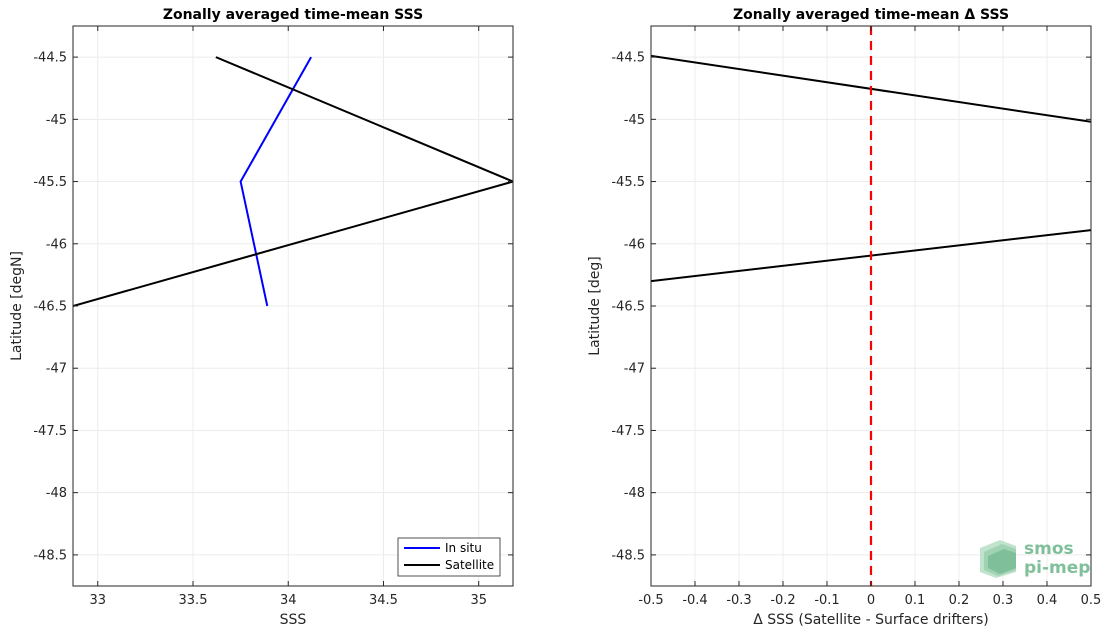 The width and height of the screenshot is (1106, 632). Describe the element at coordinates (383, 600) in the screenshot. I see `x-tick-label: 34.5` at that location.